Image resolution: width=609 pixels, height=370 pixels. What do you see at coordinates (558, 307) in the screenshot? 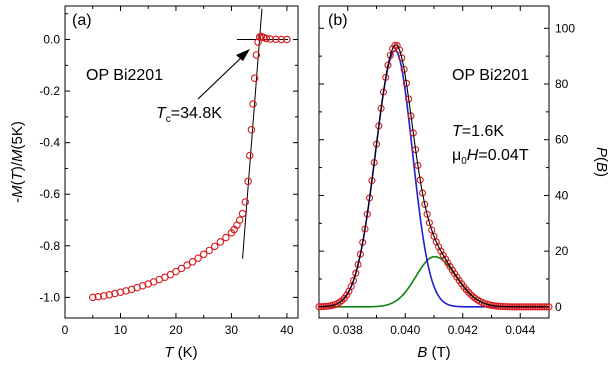
I see `y-tick-label: 0` at bounding box center [558, 307].